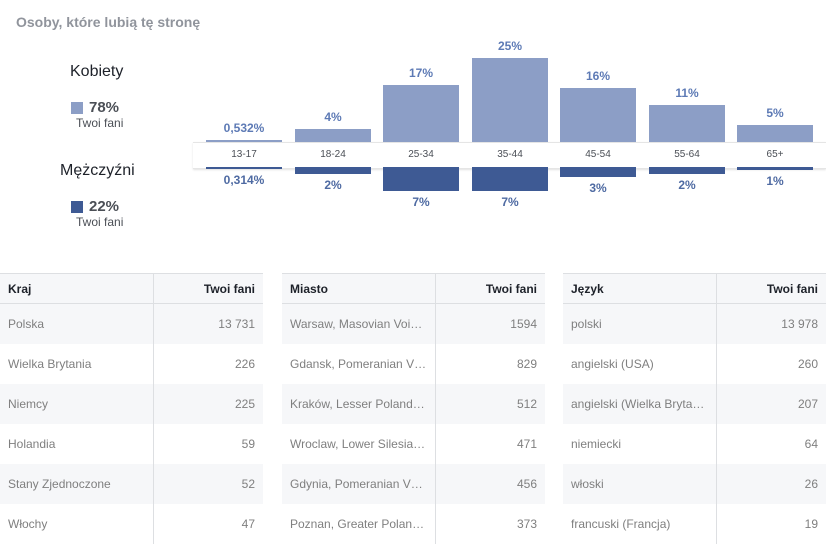 The height and width of the screenshot is (544, 826). What do you see at coordinates (131, 444) in the screenshot?
I see `table-row: Holandia 59` at bounding box center [131, 444].